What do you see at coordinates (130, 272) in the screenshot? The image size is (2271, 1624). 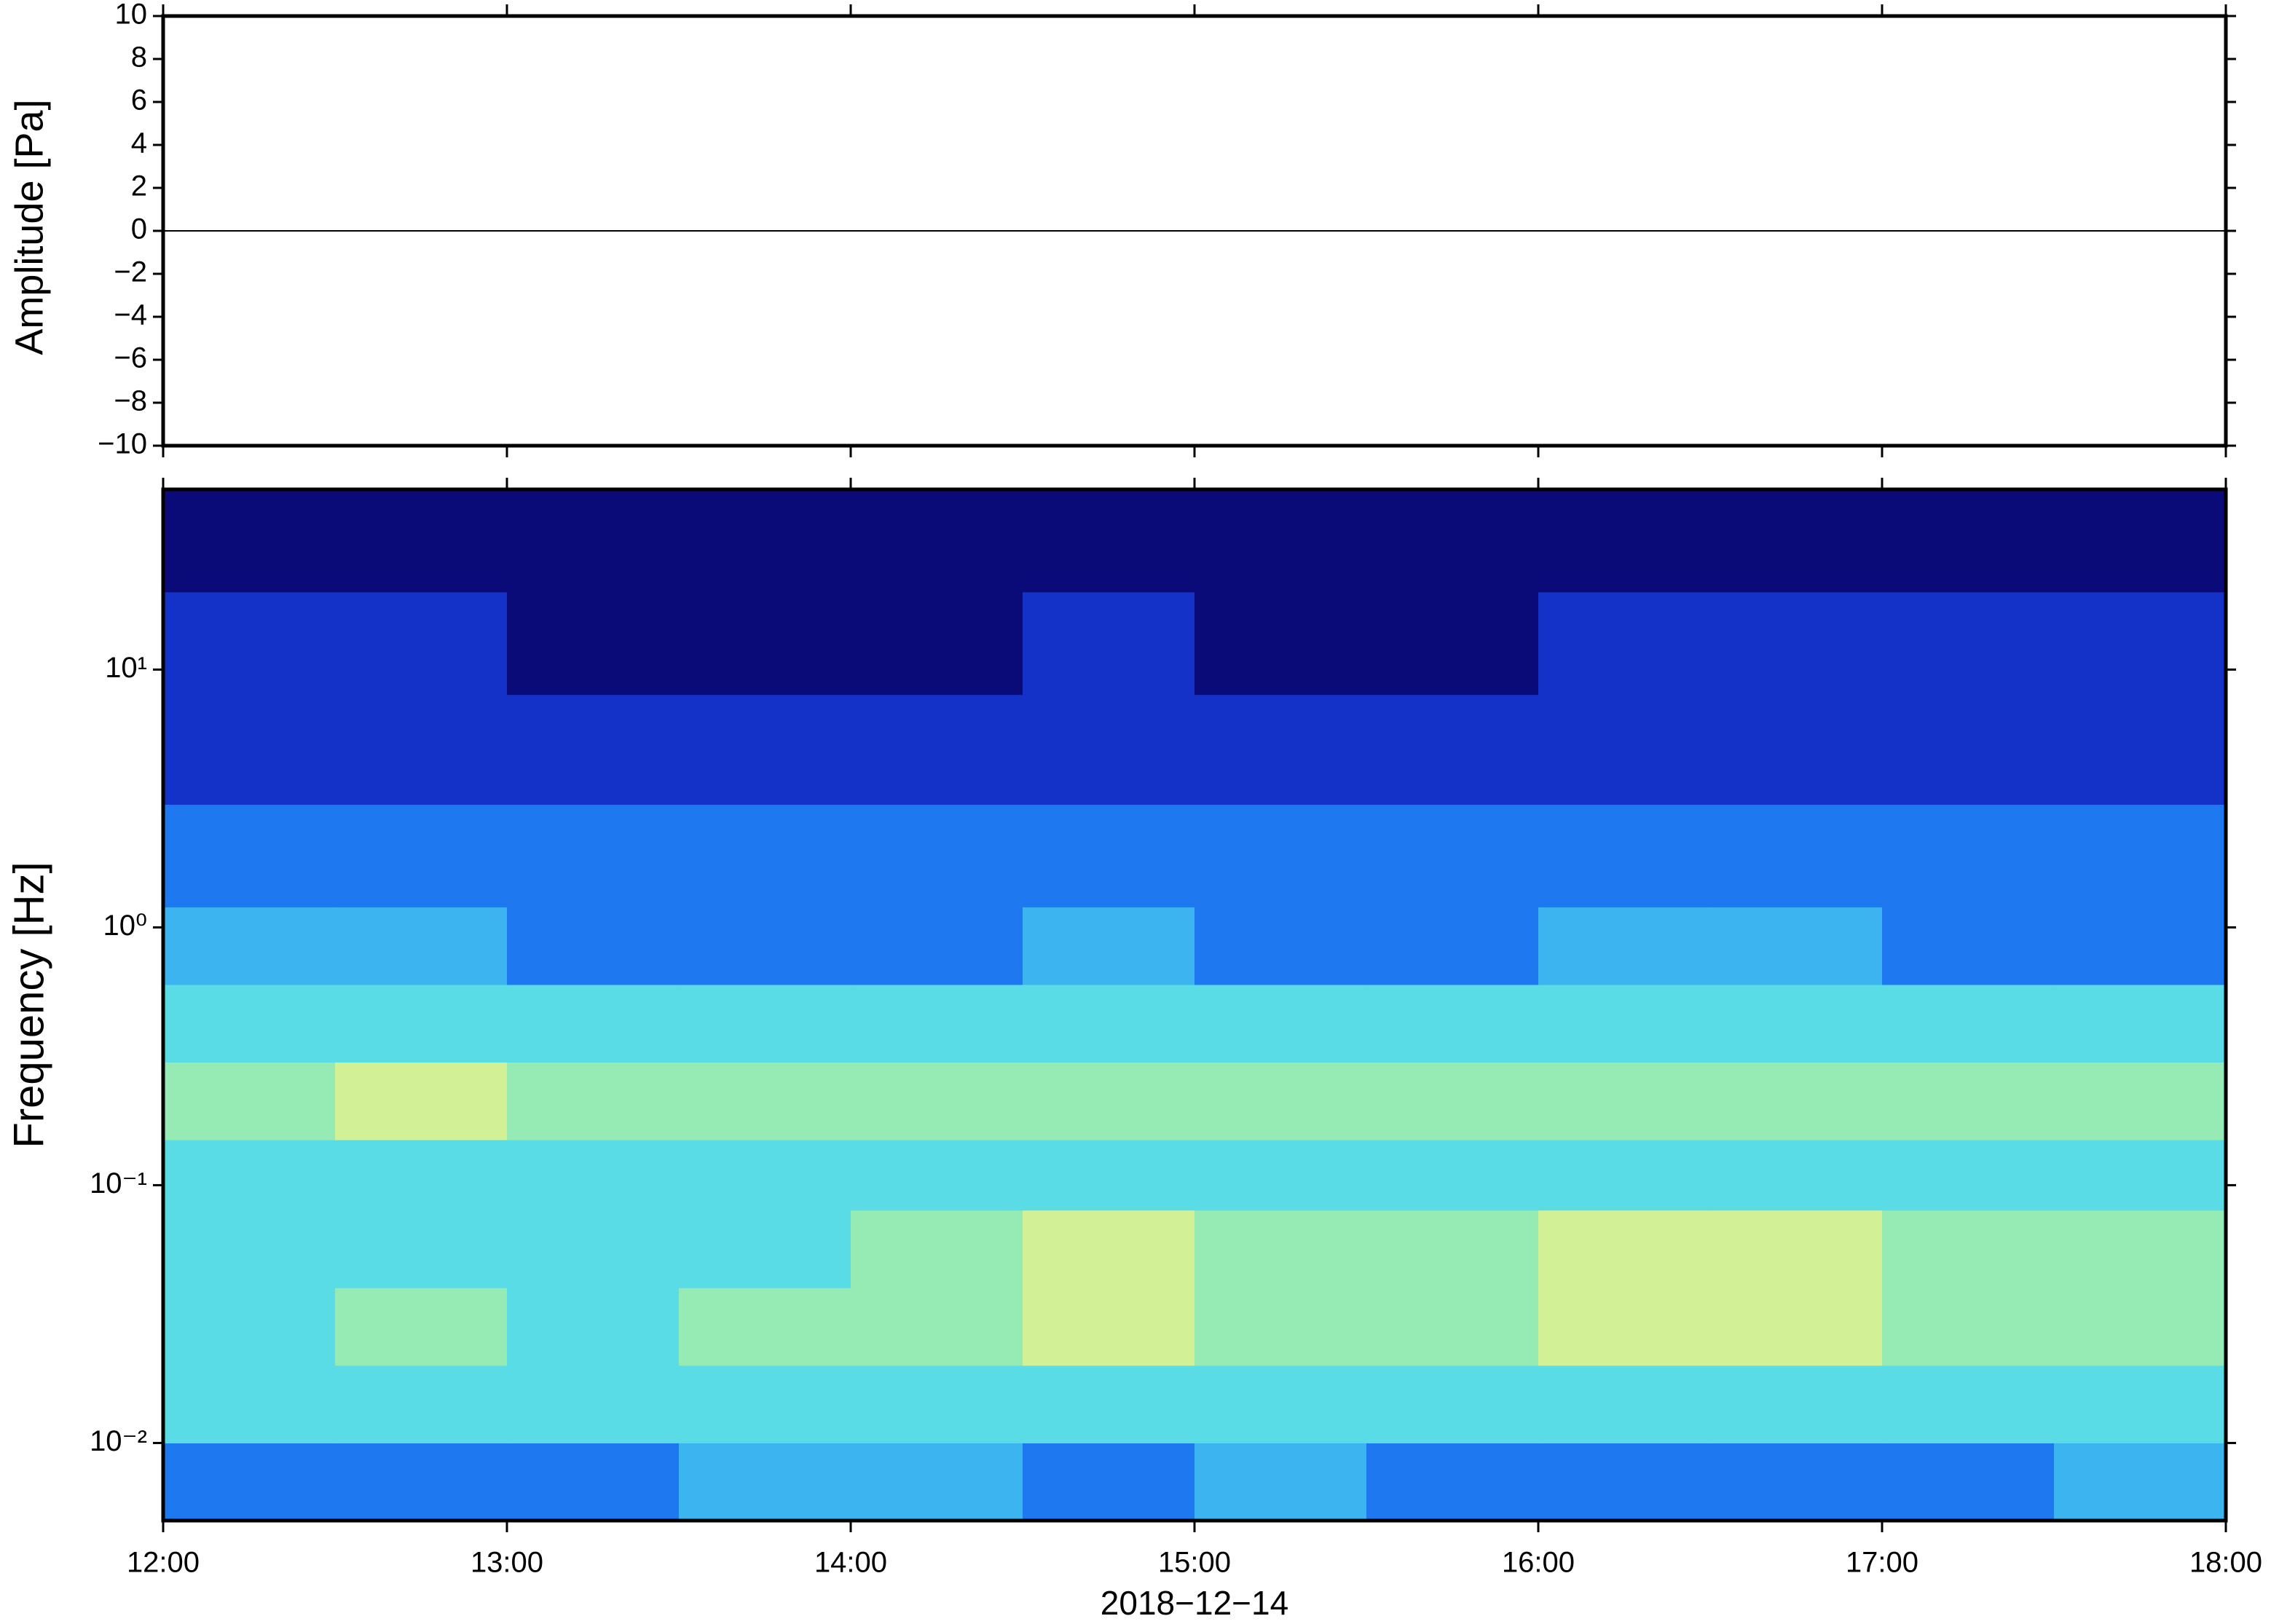 I see `y-tick-label: −2` at bounding box center [130, 272].